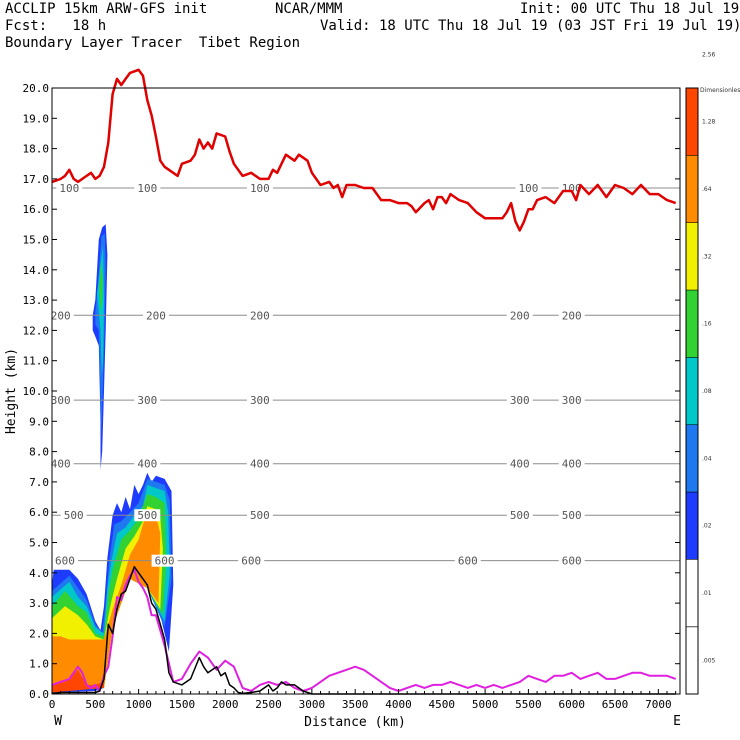  I want to click on x-tick-label: 5000, so click(485, 704).